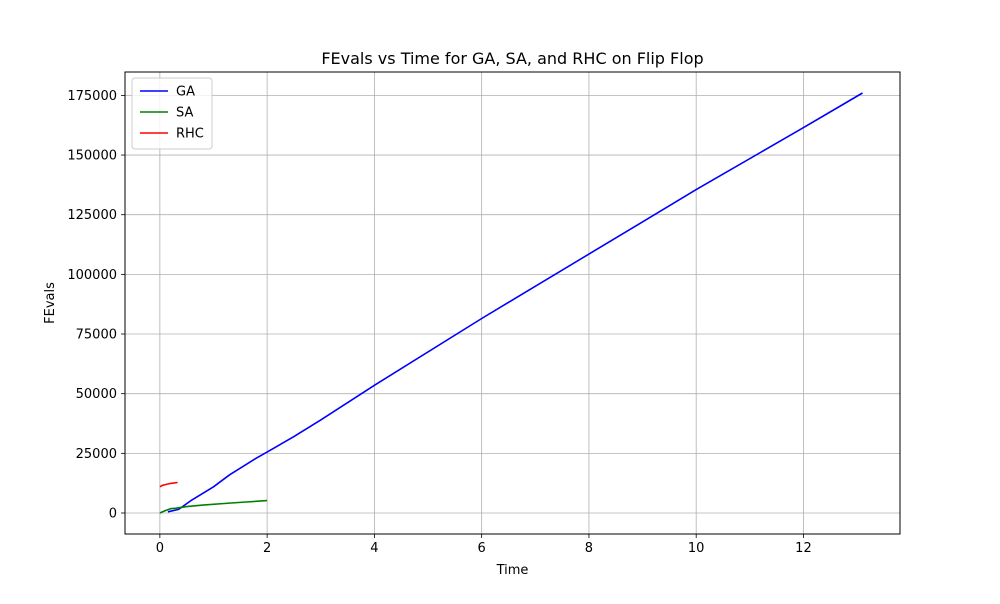 Image resolution: width=1000 pixels, height=604 pixels. Describe the element at coordinates (92, 275) in the screenshot. I see `y-tick-label: 100000` at that location.